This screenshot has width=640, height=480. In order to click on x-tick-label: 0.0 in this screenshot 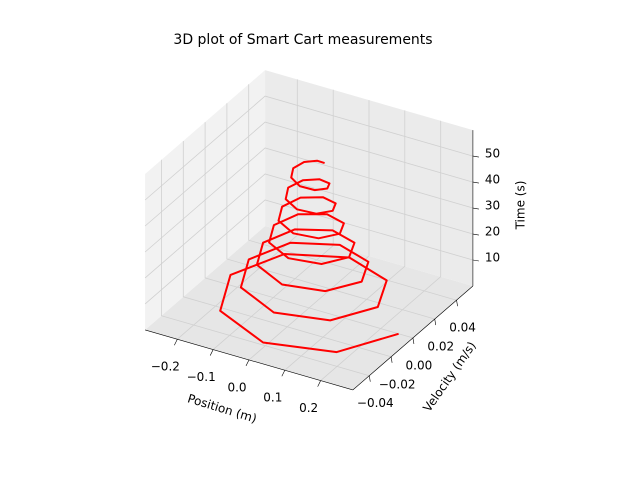, I will do `click(236, 387)`.